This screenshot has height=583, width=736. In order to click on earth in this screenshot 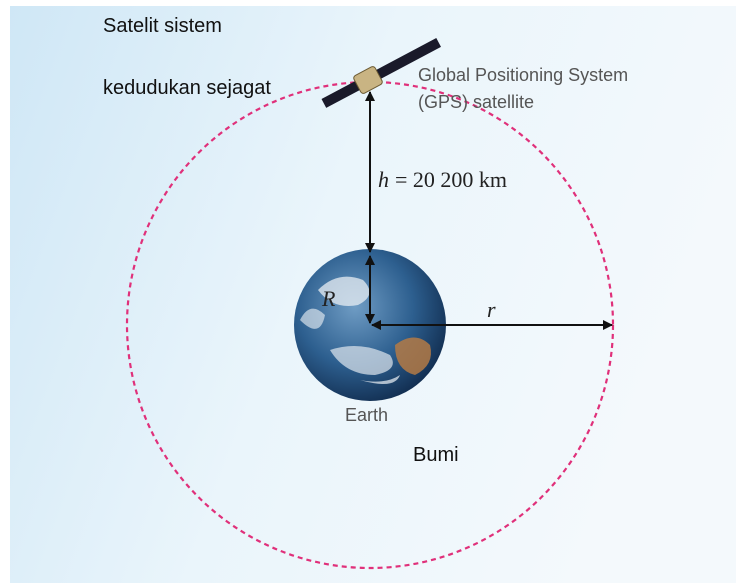, I will do `click(370, 325)`.